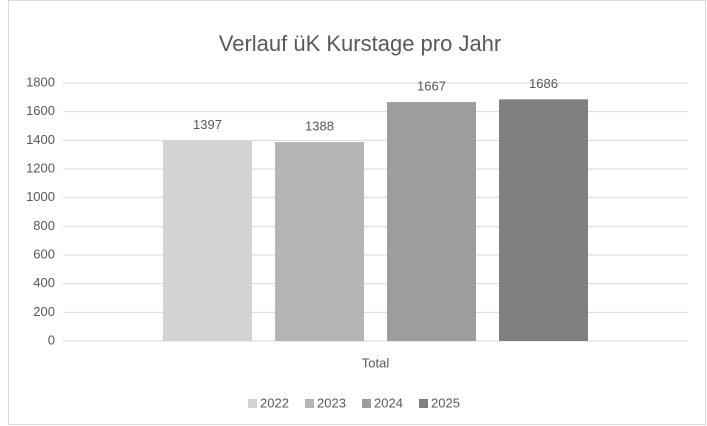  Describe the element at coordinates (274, 402) in the screenshot. I see `legend-label: 2022` at that location.